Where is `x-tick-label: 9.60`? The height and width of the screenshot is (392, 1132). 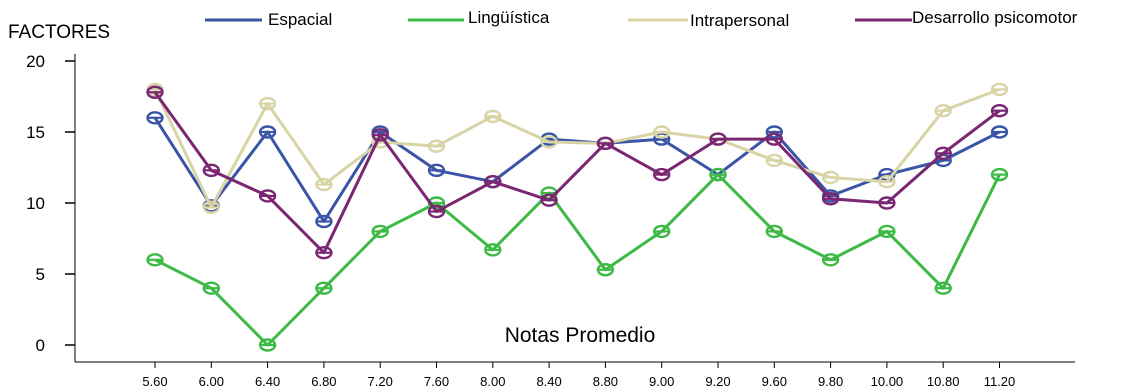 x-tick-label: 9.60 is located at coordinates (774, 381).